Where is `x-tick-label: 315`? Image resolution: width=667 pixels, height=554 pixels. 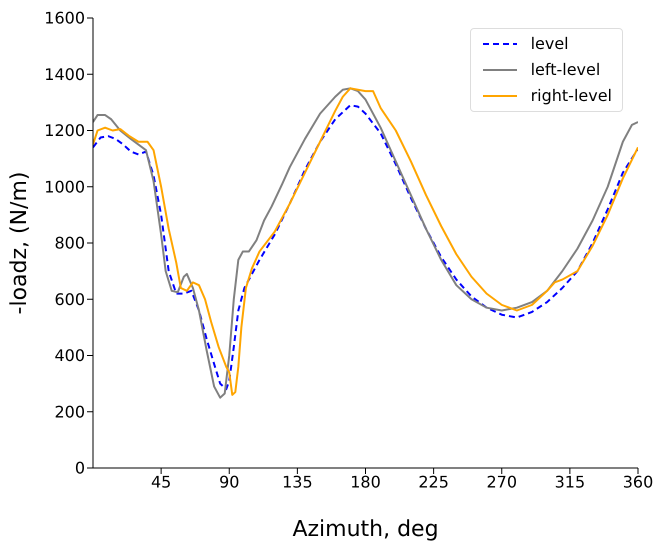
x-tick-label: 315 is located at coordinates (570, 482).